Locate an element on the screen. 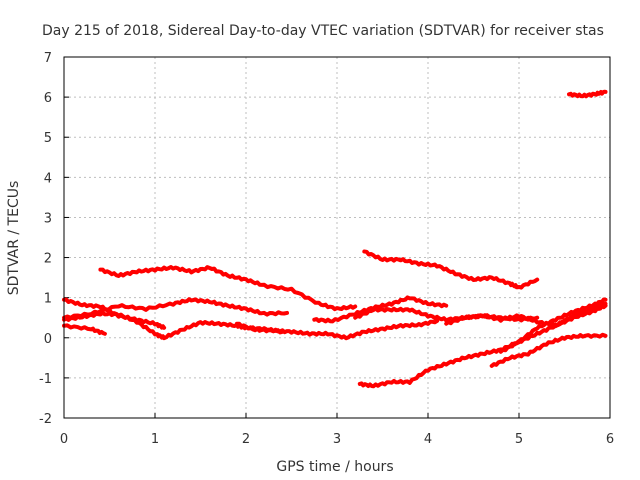  y-axis-label: SDTVAR / TECUs is located at coordinates (14, 238).